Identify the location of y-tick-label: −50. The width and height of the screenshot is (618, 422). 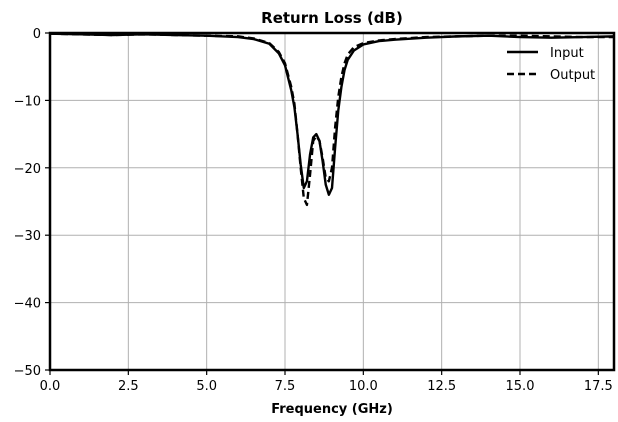
(27, 371).